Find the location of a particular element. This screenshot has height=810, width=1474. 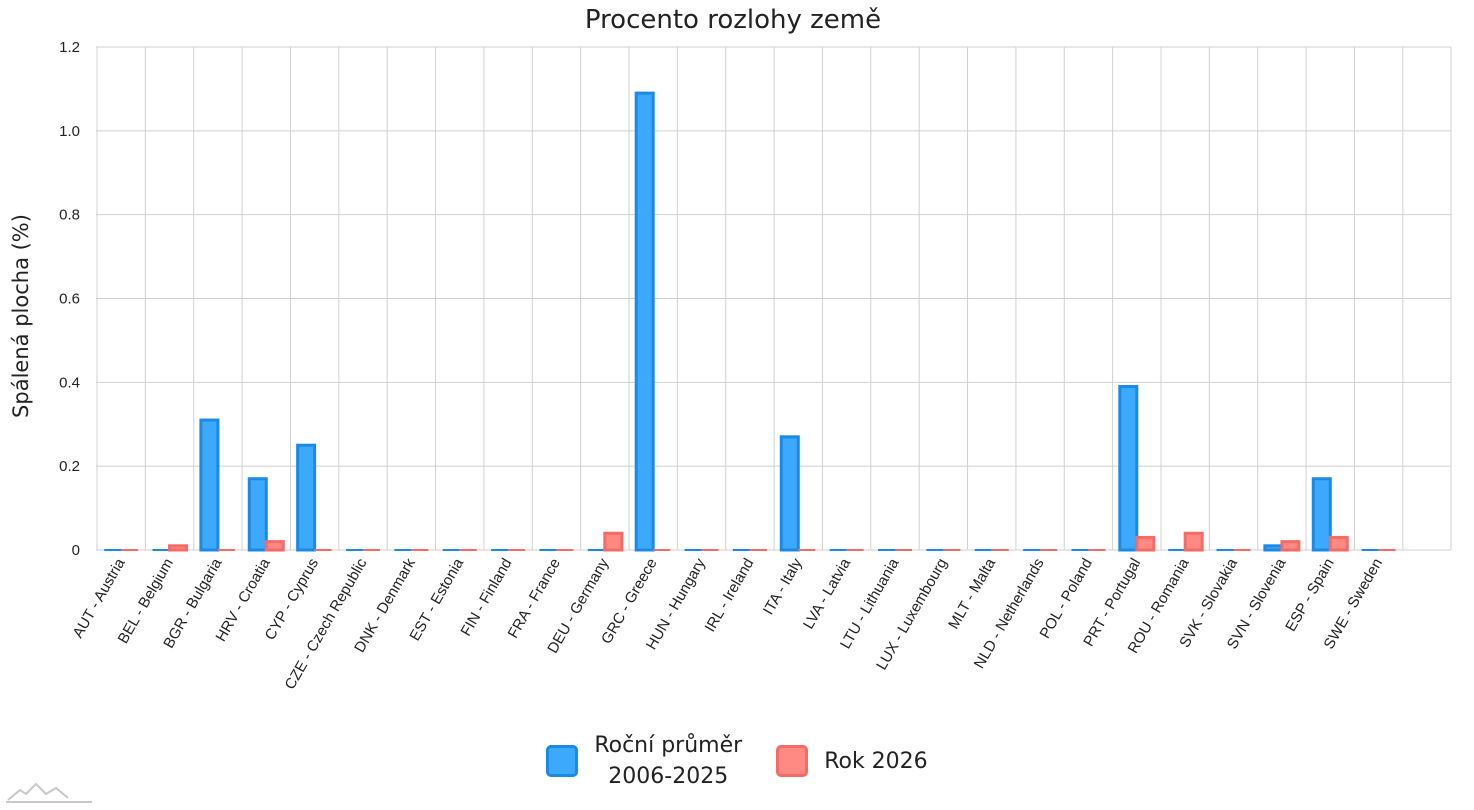

legend: Roční průměr 2006-2025 Rok 2026 is located at coordinates (737, 761).